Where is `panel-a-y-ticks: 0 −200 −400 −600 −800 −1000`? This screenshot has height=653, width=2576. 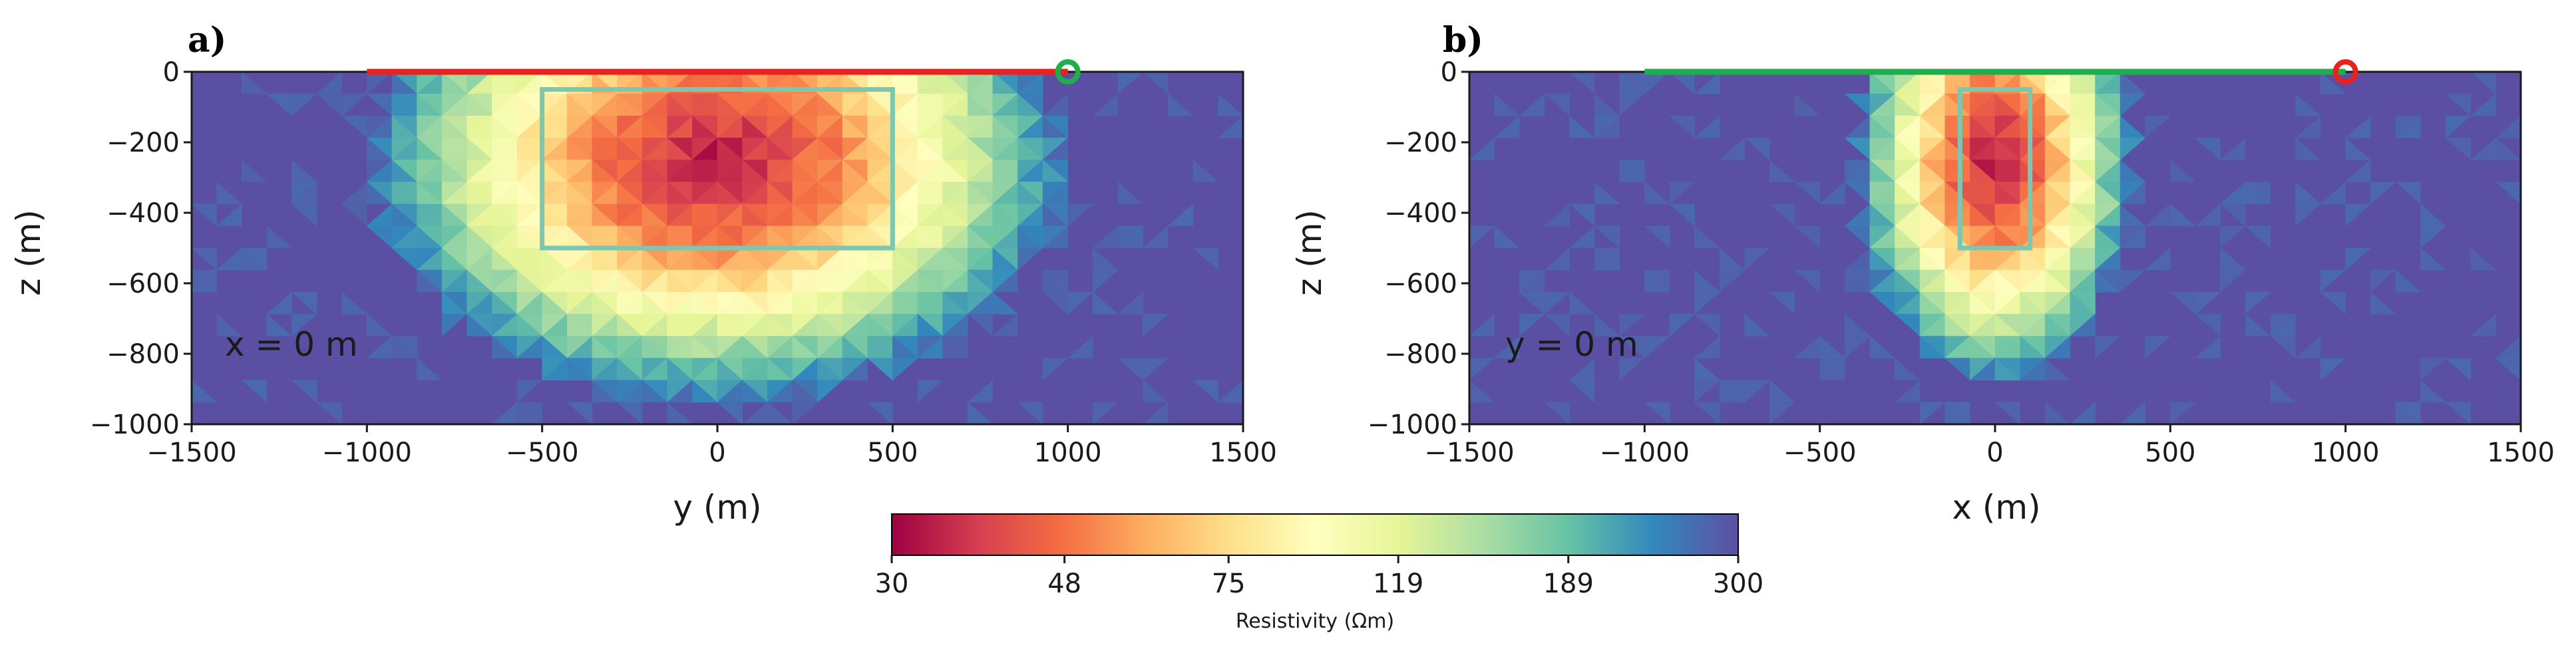
panel-a-y-ticks: 0 −200 −400 −600 −800 −1000 is located at coordinates (141, 248).